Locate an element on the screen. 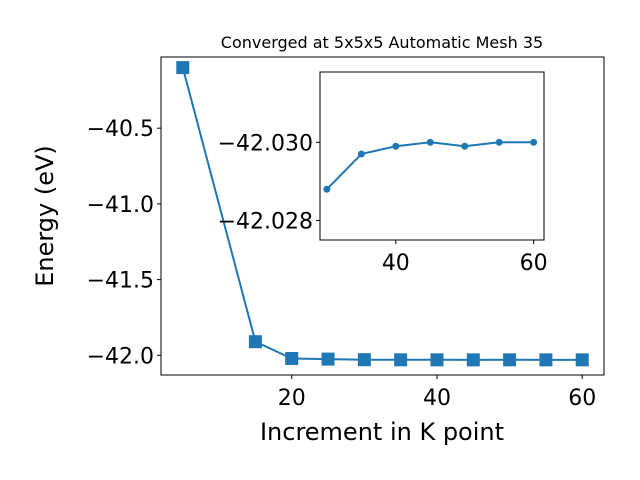 This screenshot has height=480, width=640. inset-xtick-label: 40 is located at coordinates (396, 263).